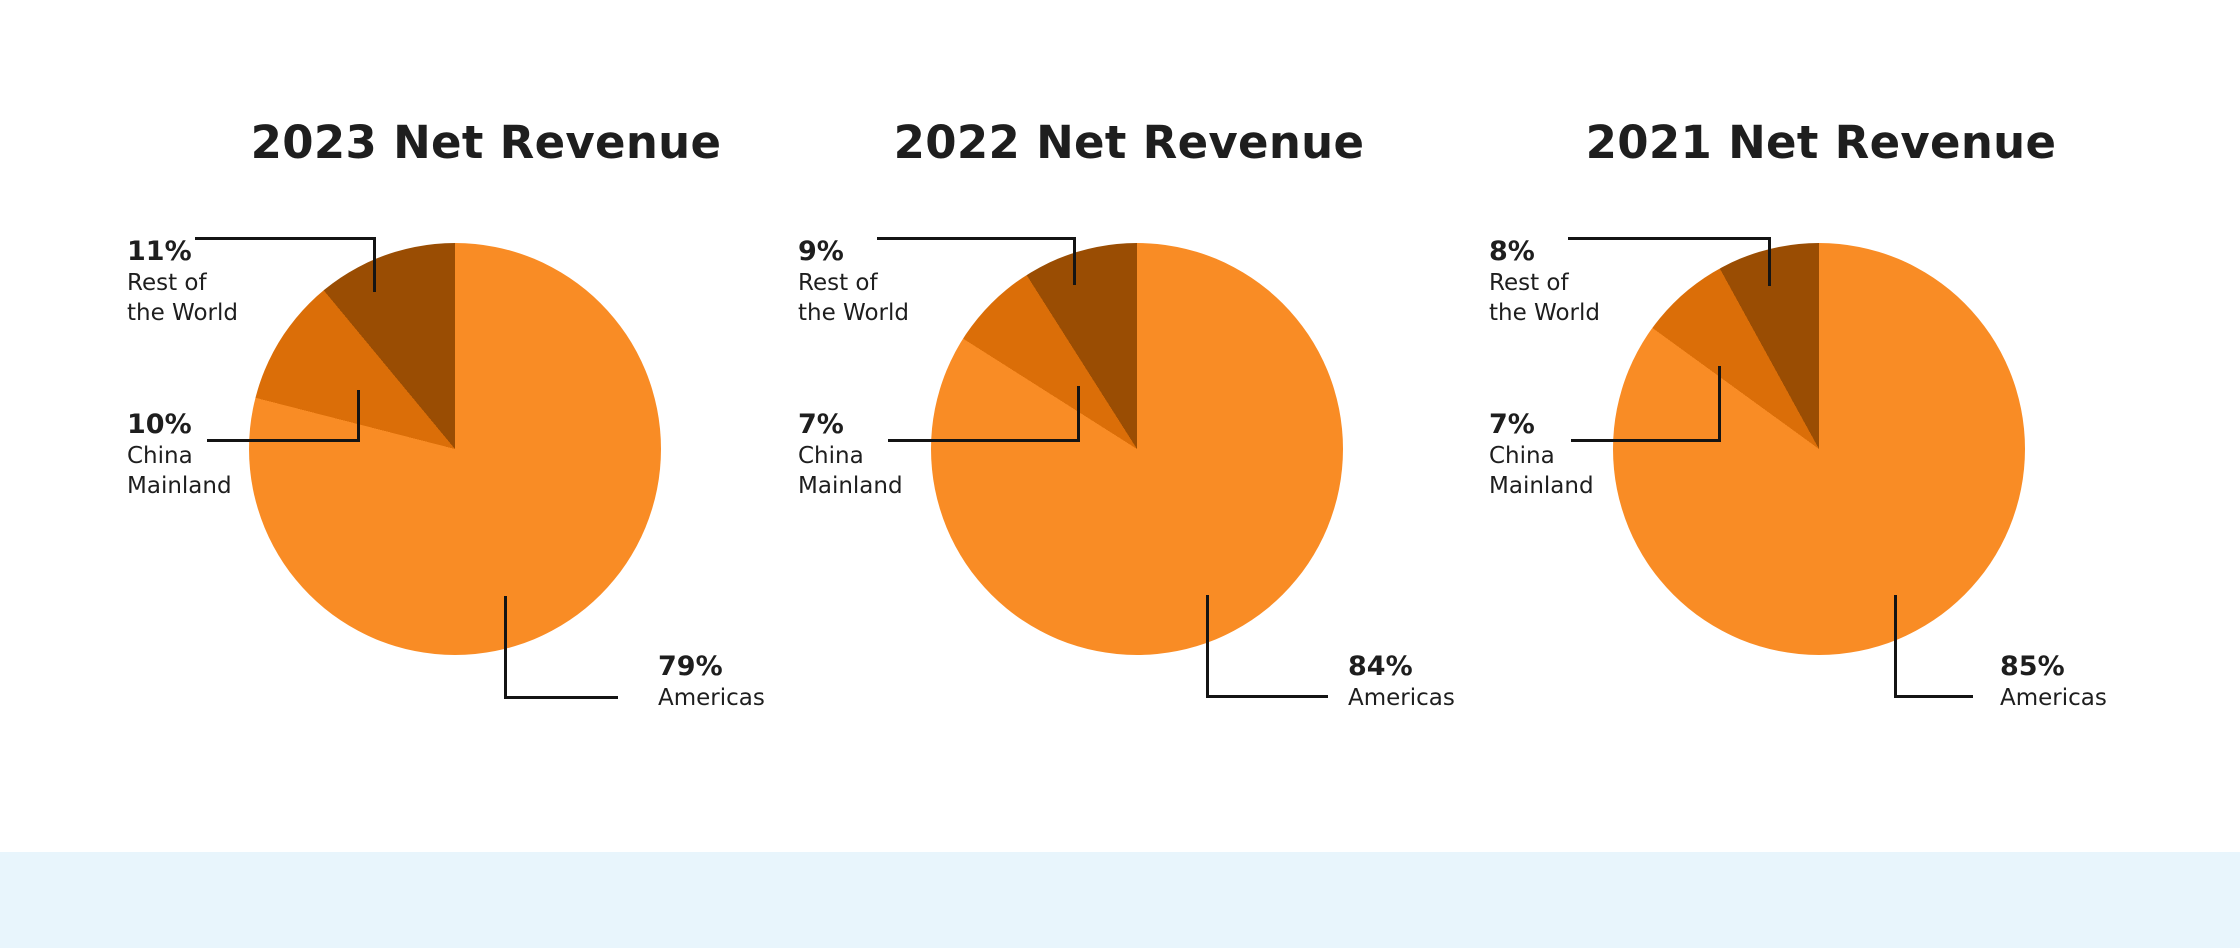  What do you see at coordinates (2032, 666) in the screenshot?
I see `callout-pct: 85%` at bounding box center [2032, 666].